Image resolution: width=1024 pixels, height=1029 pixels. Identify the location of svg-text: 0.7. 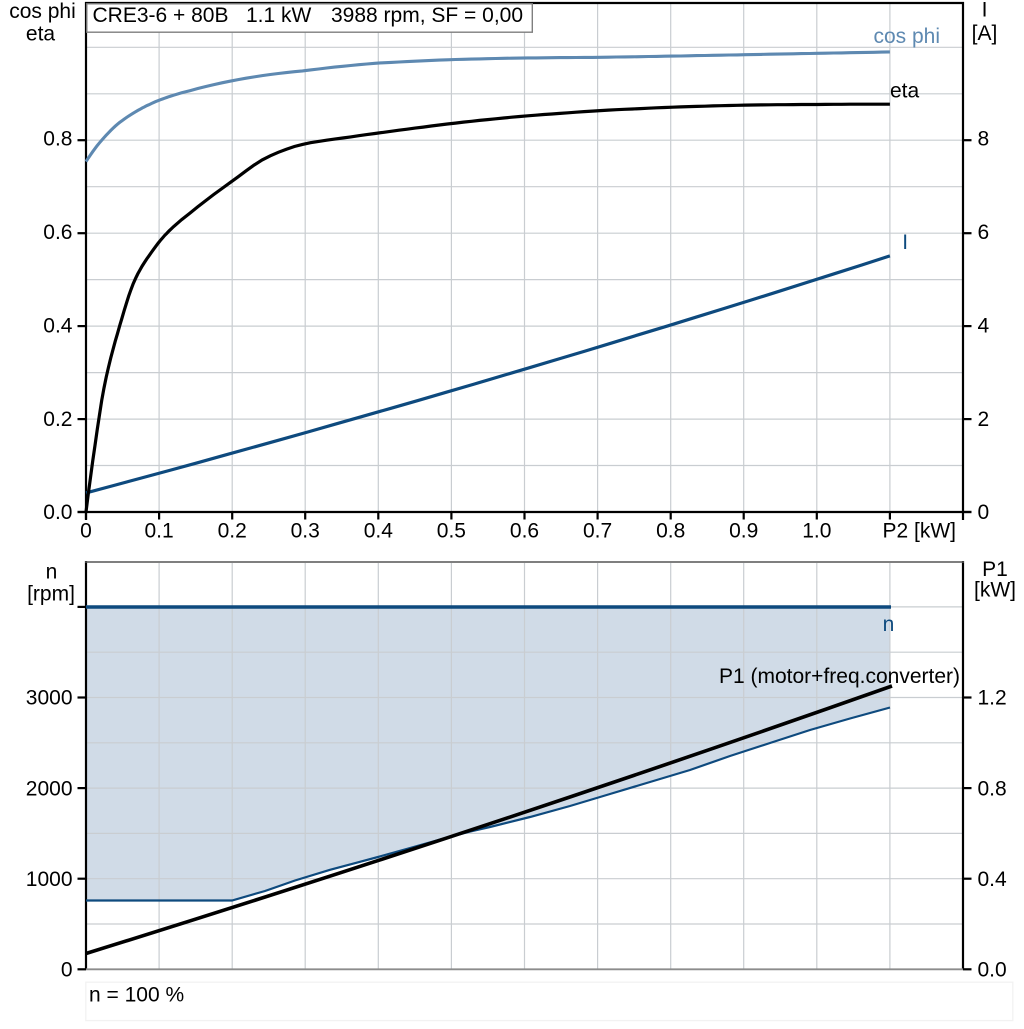
(597, 531).